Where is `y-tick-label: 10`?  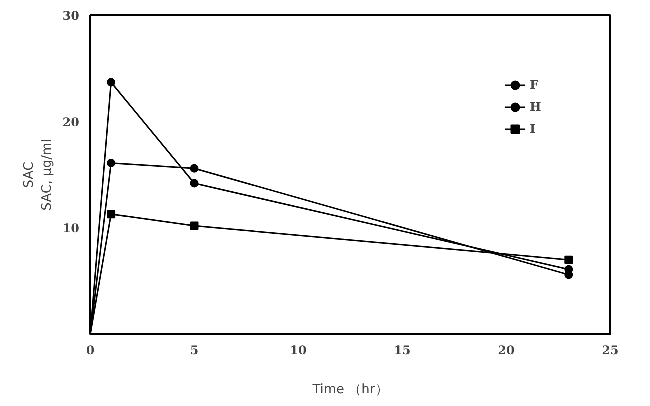
y-tick-label: 10 is located at coordinates (71, 229).